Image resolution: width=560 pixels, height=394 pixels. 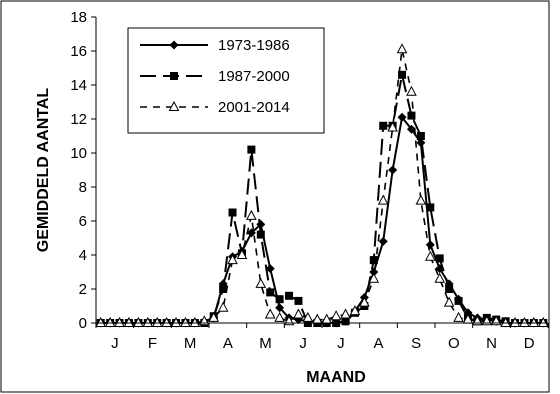 I want to click on y-tick-label: 6, so click(x=83, y=221).